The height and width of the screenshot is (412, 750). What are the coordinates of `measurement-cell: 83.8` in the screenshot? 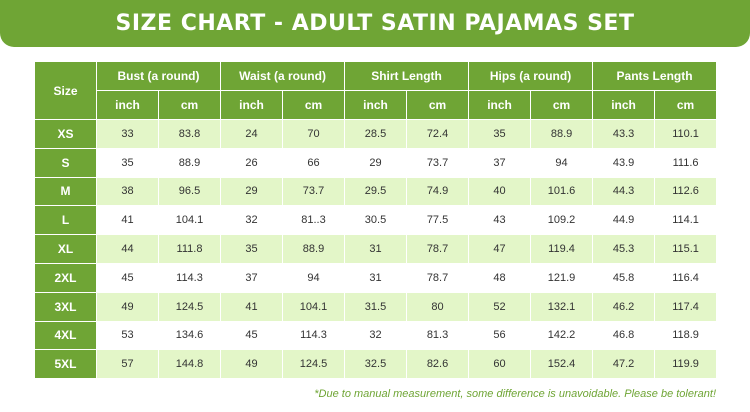 It's located at (189, 134).